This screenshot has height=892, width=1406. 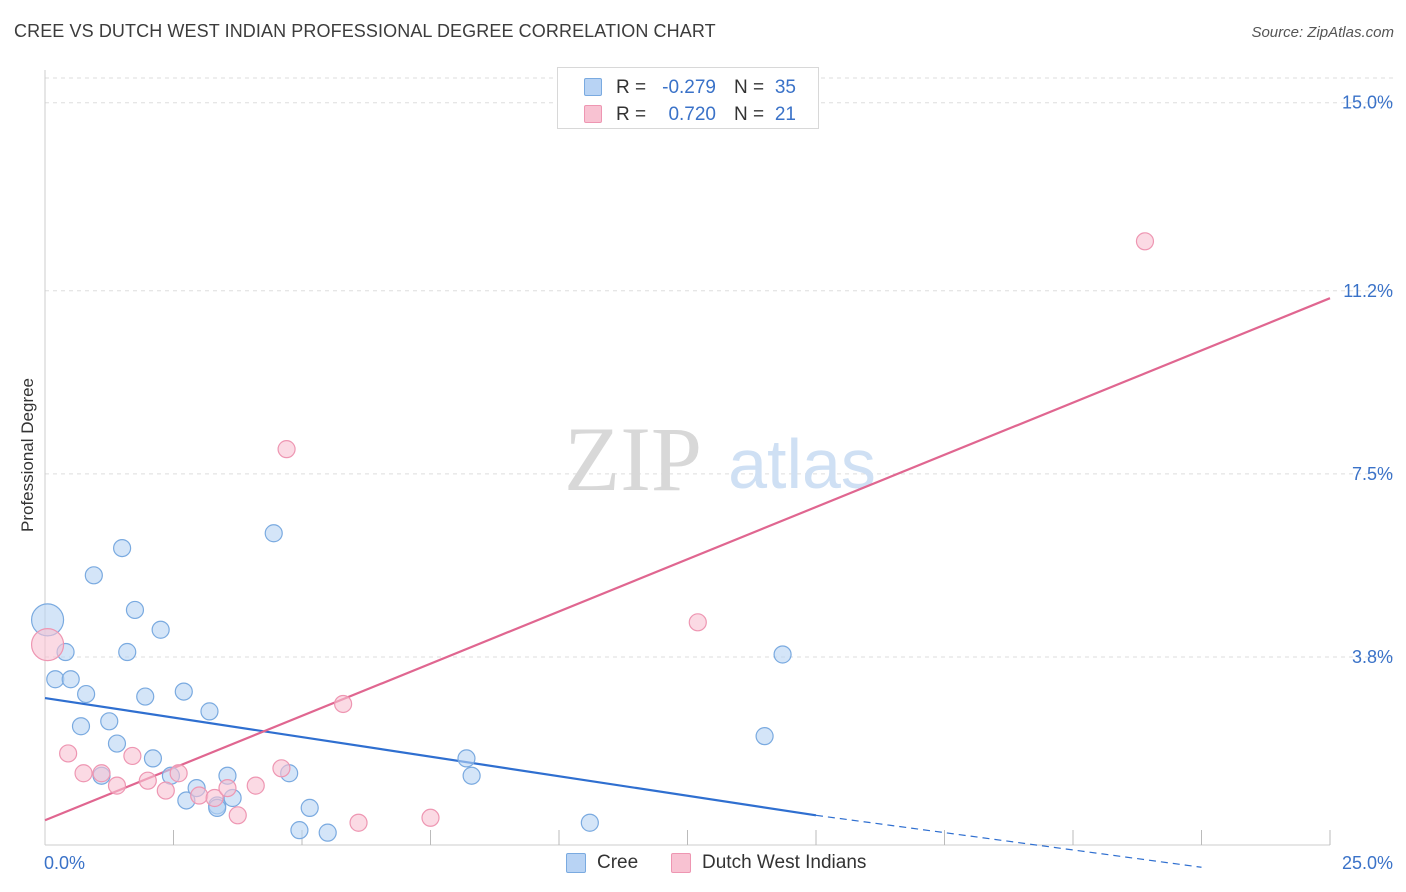 I want to click on y-tick-label: 7.5%, so click(x=1372, y=474).